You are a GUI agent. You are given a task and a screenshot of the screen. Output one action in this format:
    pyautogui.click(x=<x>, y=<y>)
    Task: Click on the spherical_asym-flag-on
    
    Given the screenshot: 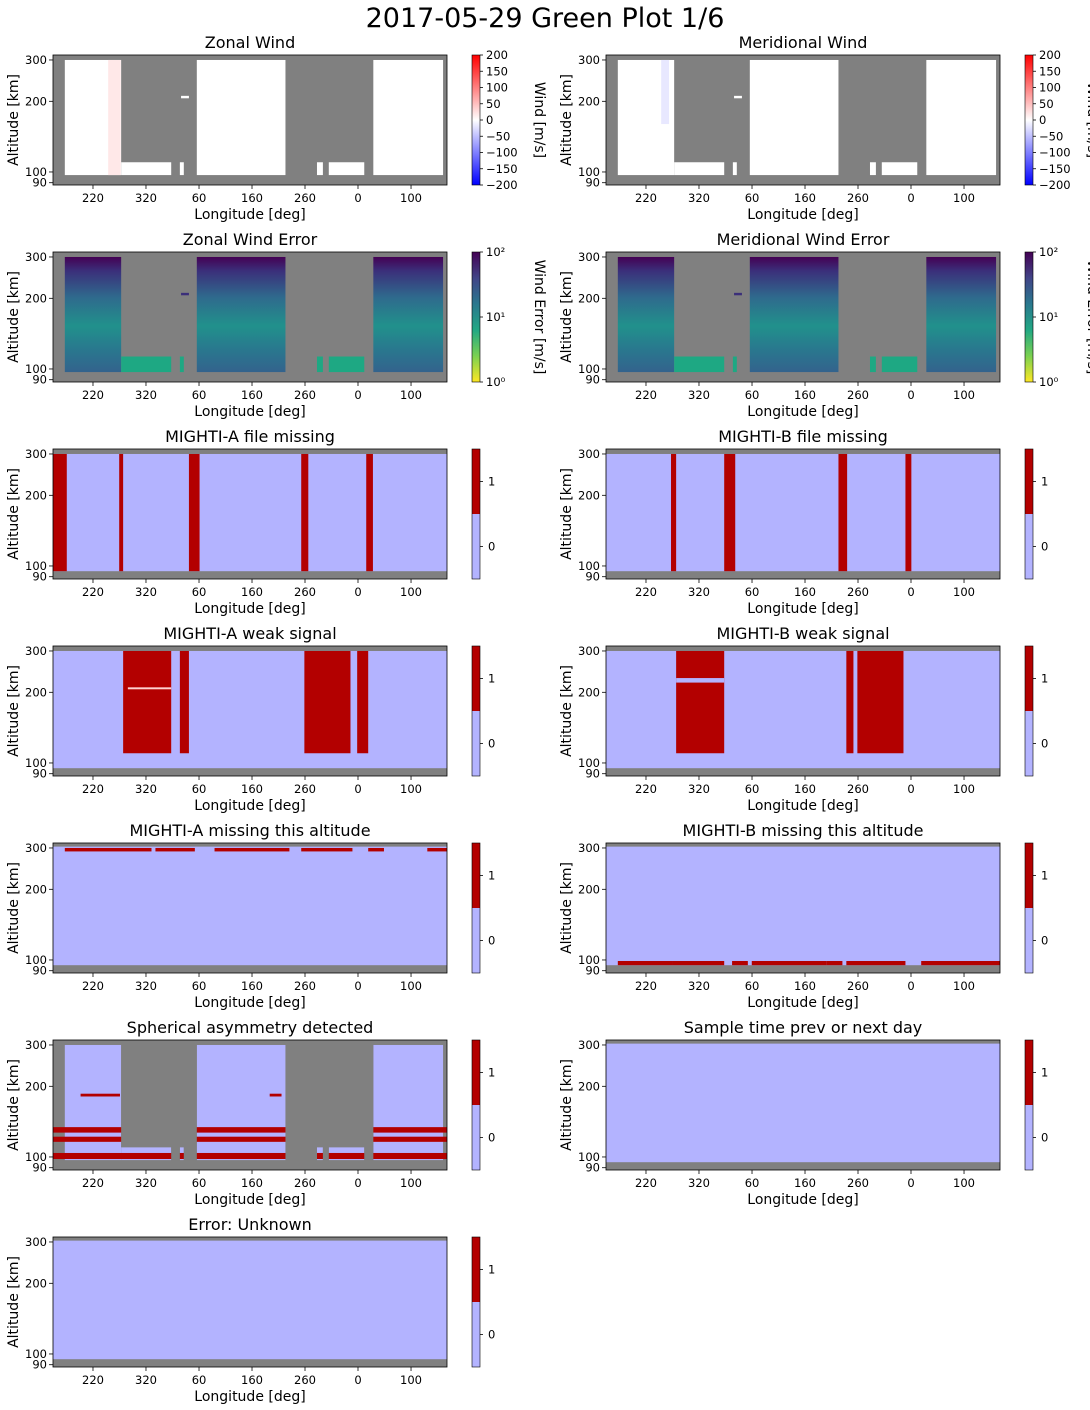 What is the action you would take?
    pyautogui.click(x=100, y=1095)
    